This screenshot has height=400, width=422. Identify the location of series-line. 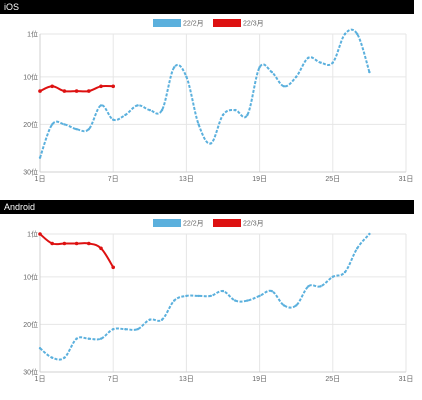
(77, 250).